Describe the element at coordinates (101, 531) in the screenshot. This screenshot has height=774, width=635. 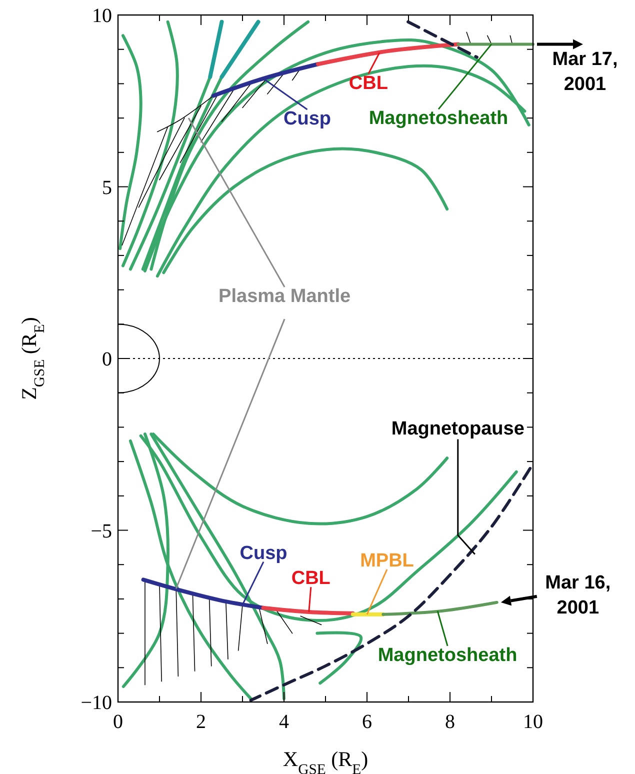
I see `y-tick-label: −5` at that location.